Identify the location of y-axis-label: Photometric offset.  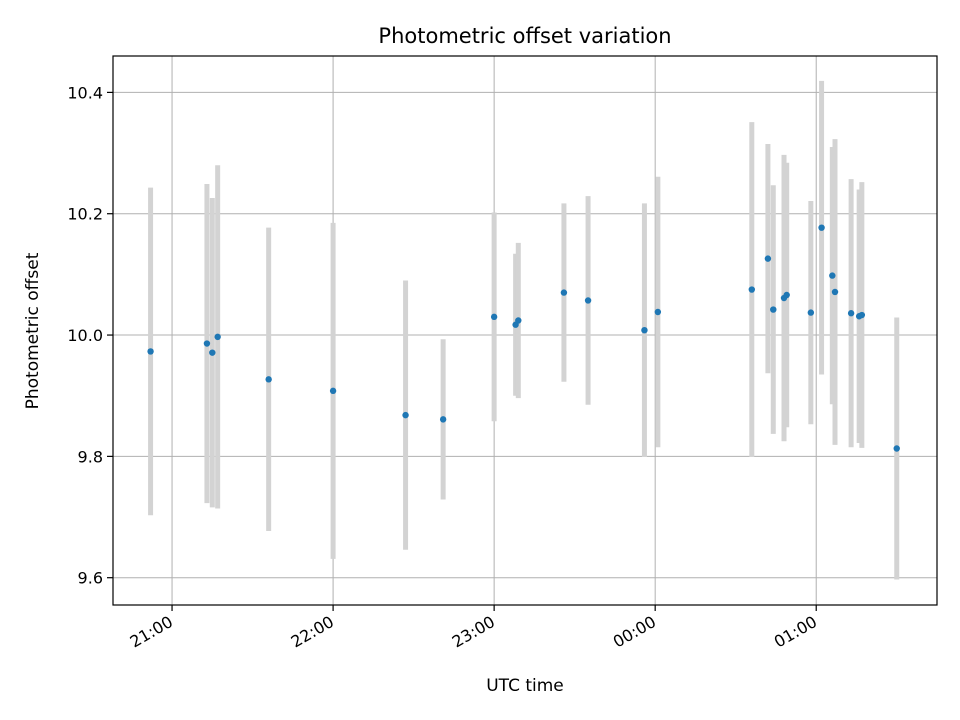
(33, 330).